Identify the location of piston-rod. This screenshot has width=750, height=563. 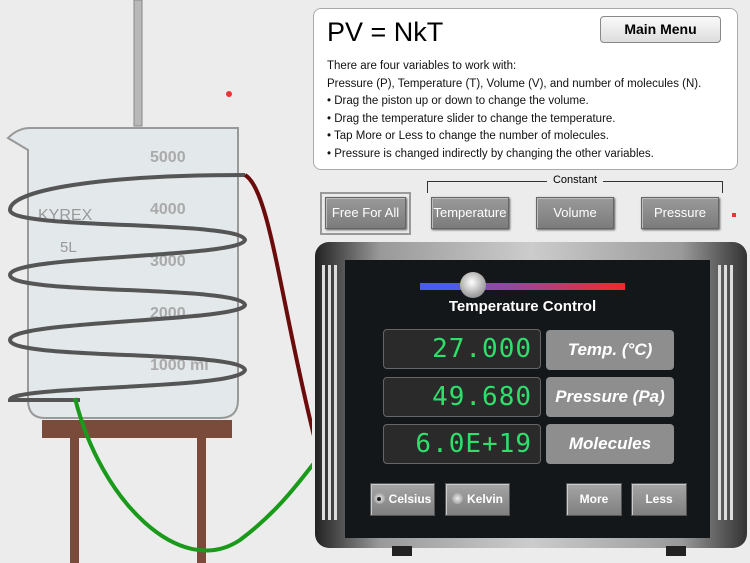
(138, 63).